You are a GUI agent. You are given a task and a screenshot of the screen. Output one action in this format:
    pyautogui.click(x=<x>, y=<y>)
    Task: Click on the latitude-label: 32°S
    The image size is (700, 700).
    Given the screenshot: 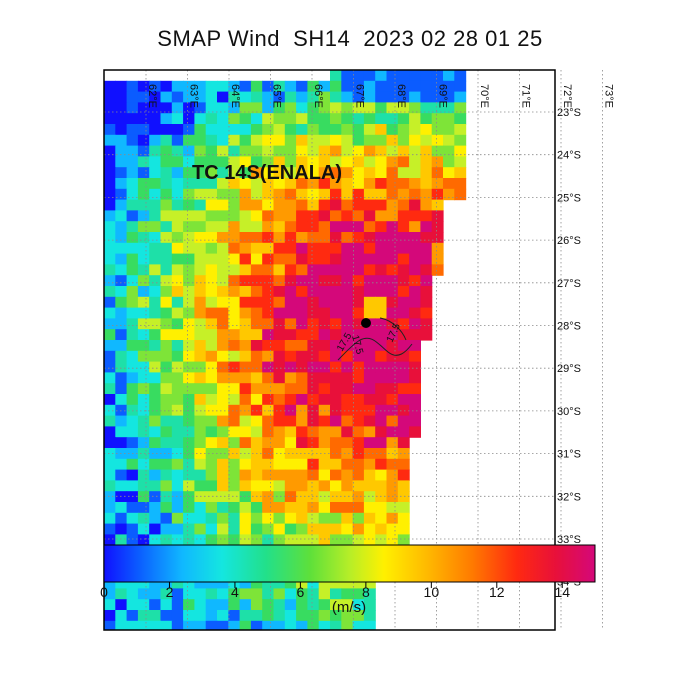 What is the action you would take?
    pyautogui.click(x=569, y=497)
    